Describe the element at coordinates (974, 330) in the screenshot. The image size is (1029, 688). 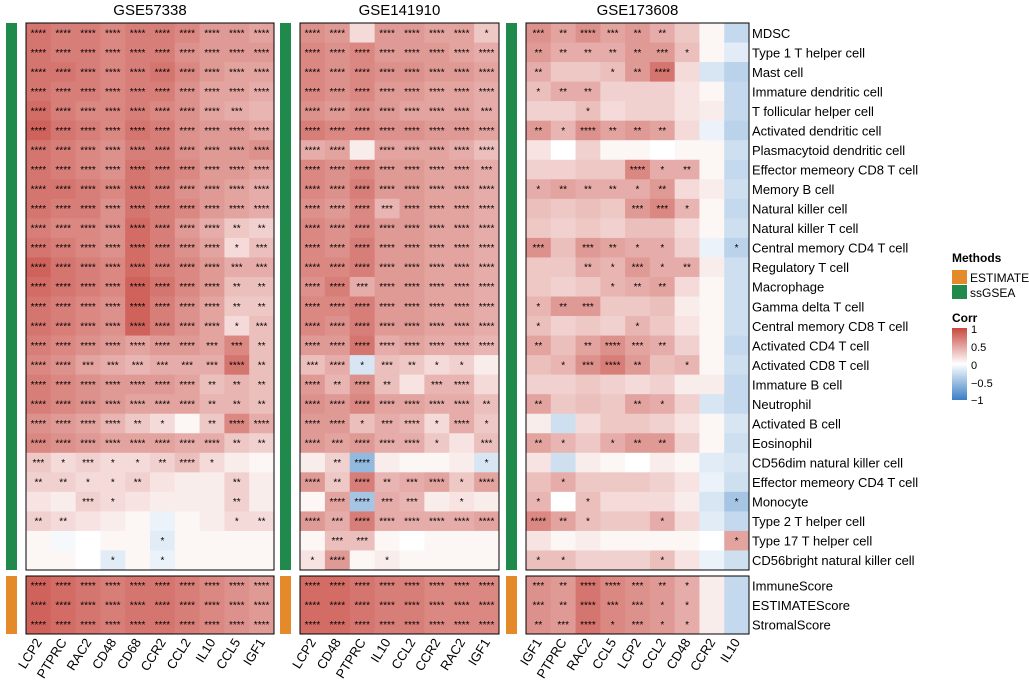
I see `corr-tick-1: 1` at that location.